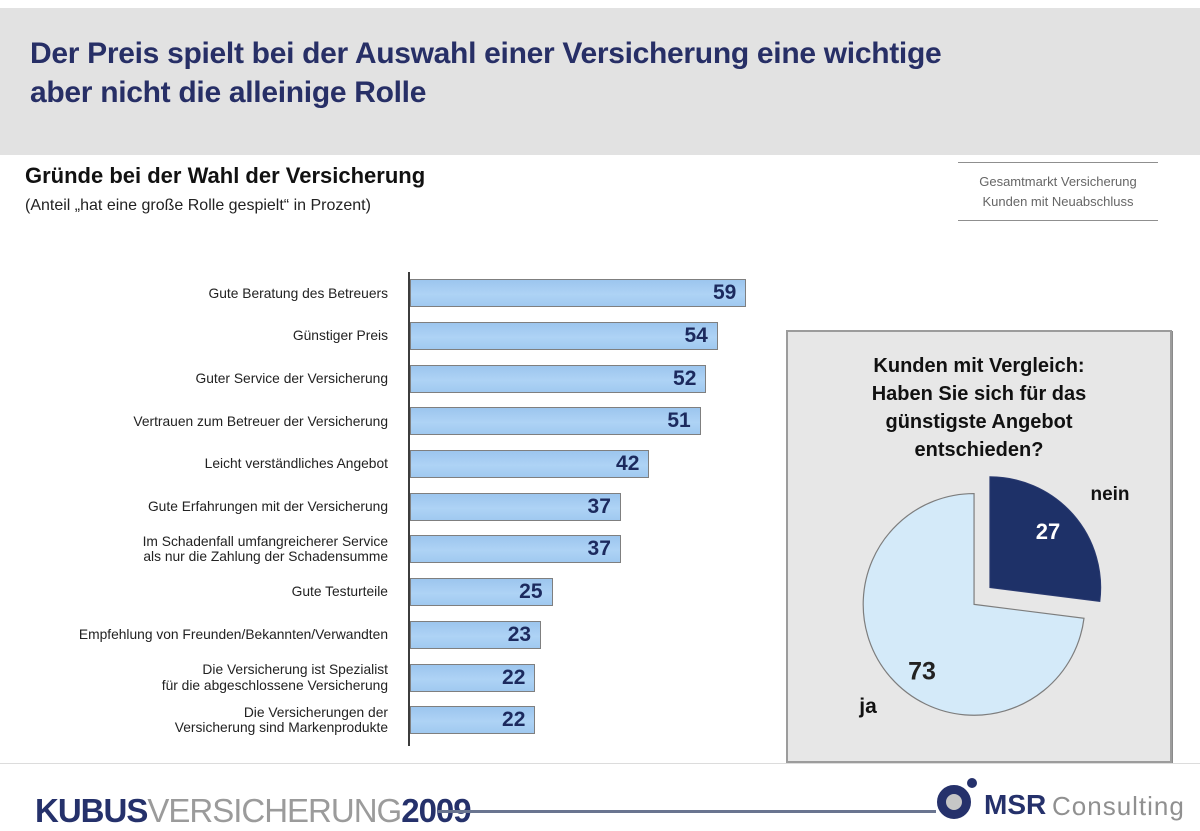 The width and height of the screenshot is (1200, 831). What do you see at coordinates (519, 634) in the screenshot?
I see `bar-value: 23` at bounding box center [519, 634].